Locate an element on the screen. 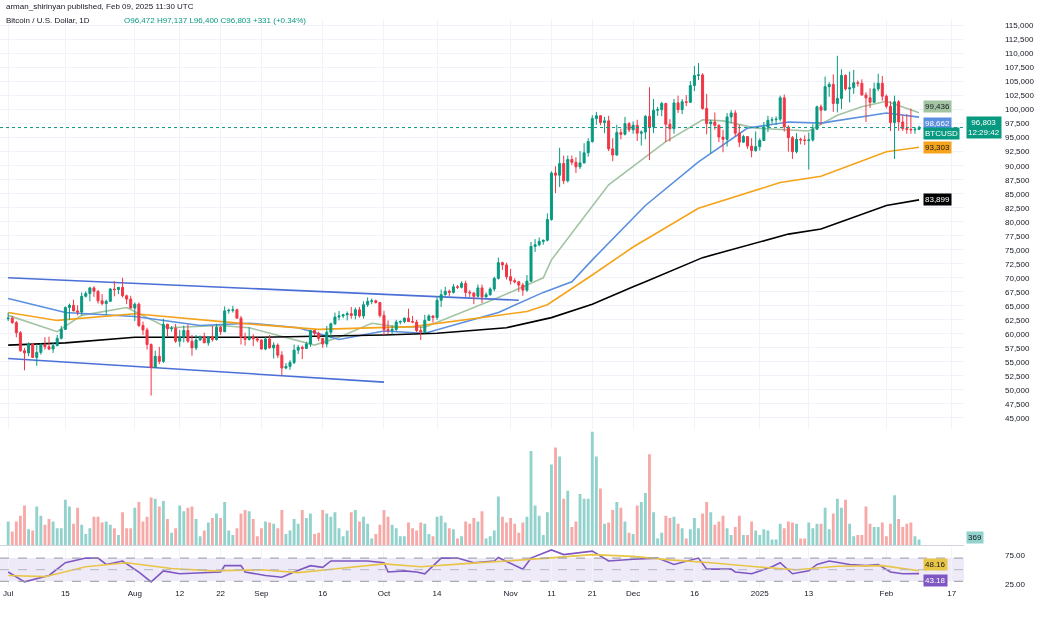 This screenshot has height=622, width=1042. x-tick-label: 13 is located at coordinates (809, 594).